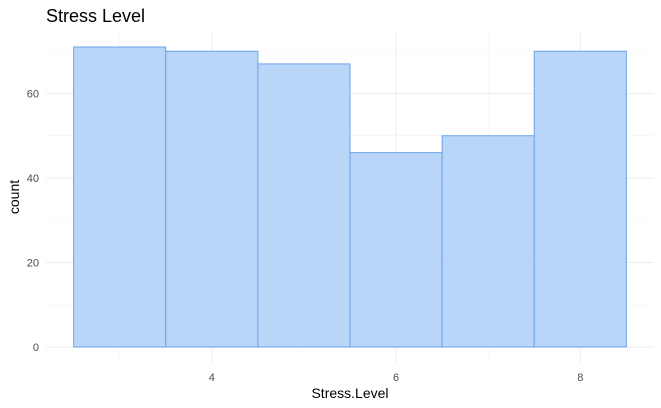 The height and width of the screenshot is (408, 661). What do you see at coordinates (33, 221) in the screenshot?
I see `y-axis-ticks: 0 20 40 60` at bounding box center [33, 221].